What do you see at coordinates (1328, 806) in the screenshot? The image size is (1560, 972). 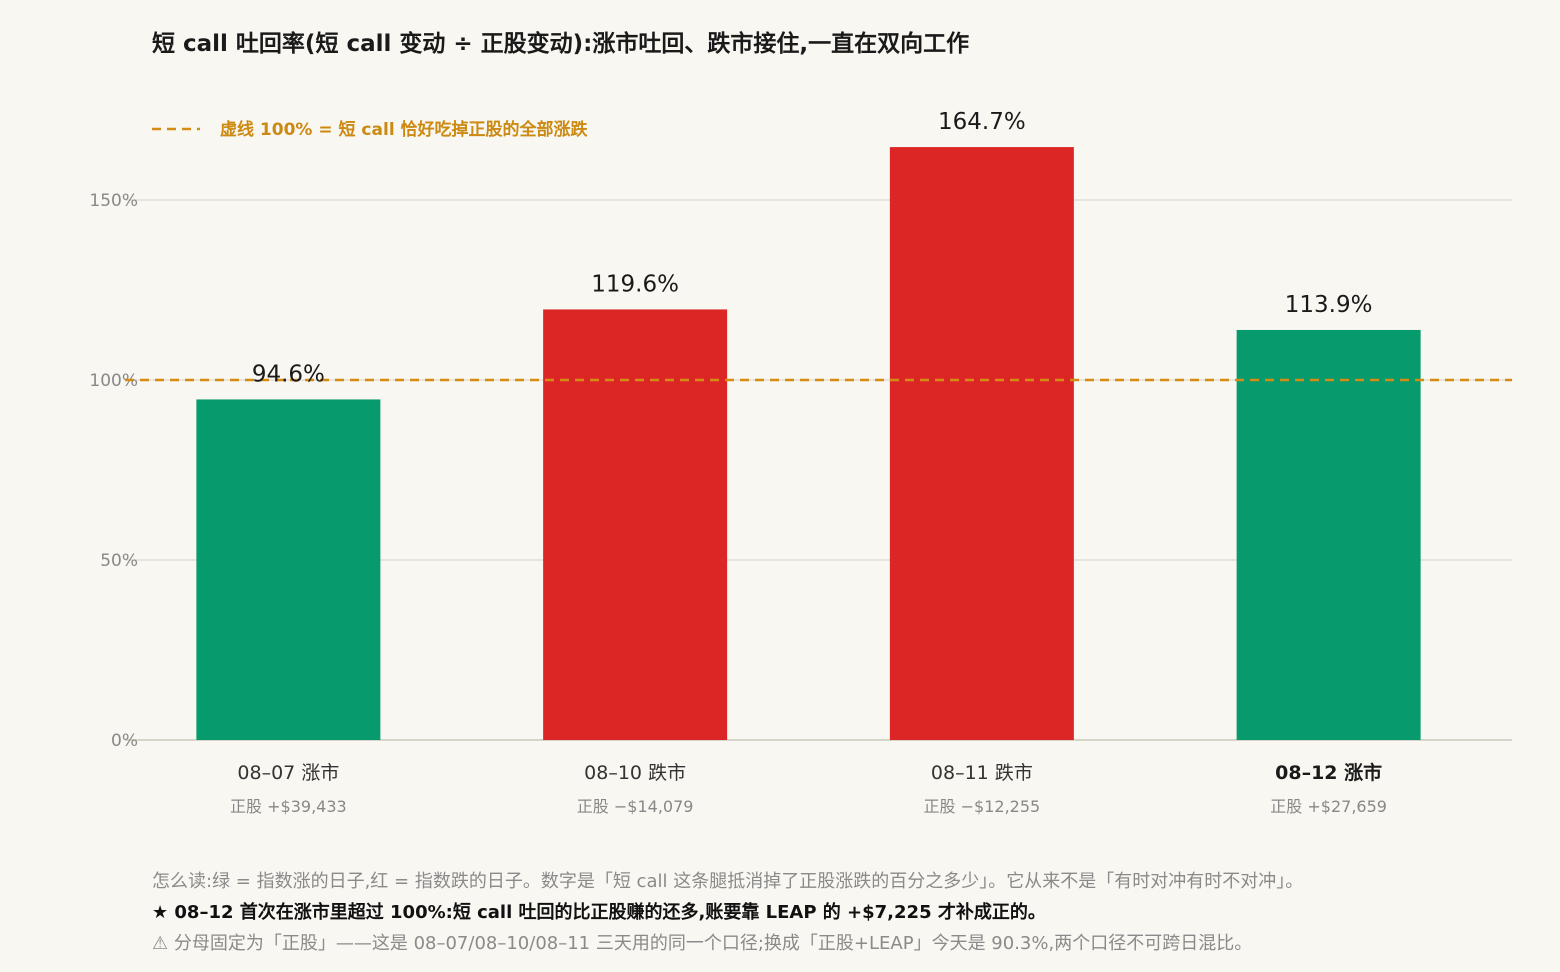 I see `x-sub-label: 正股 +$27,659` at bounding box center [1328, 806].